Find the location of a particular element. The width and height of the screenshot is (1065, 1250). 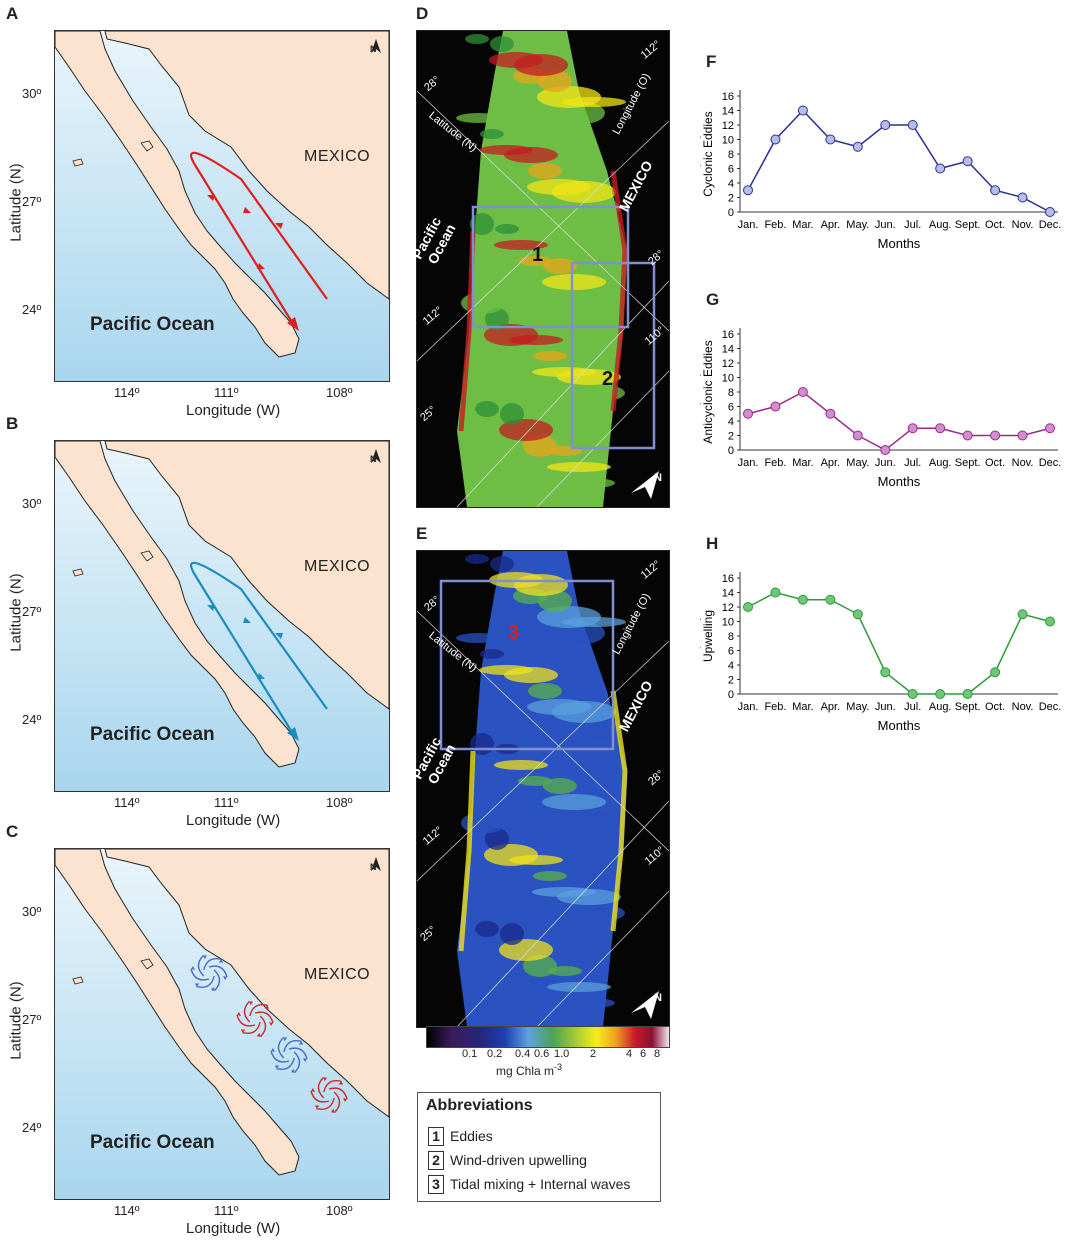

chlorophyll-satellite-image is located at coordinates (543, 269).